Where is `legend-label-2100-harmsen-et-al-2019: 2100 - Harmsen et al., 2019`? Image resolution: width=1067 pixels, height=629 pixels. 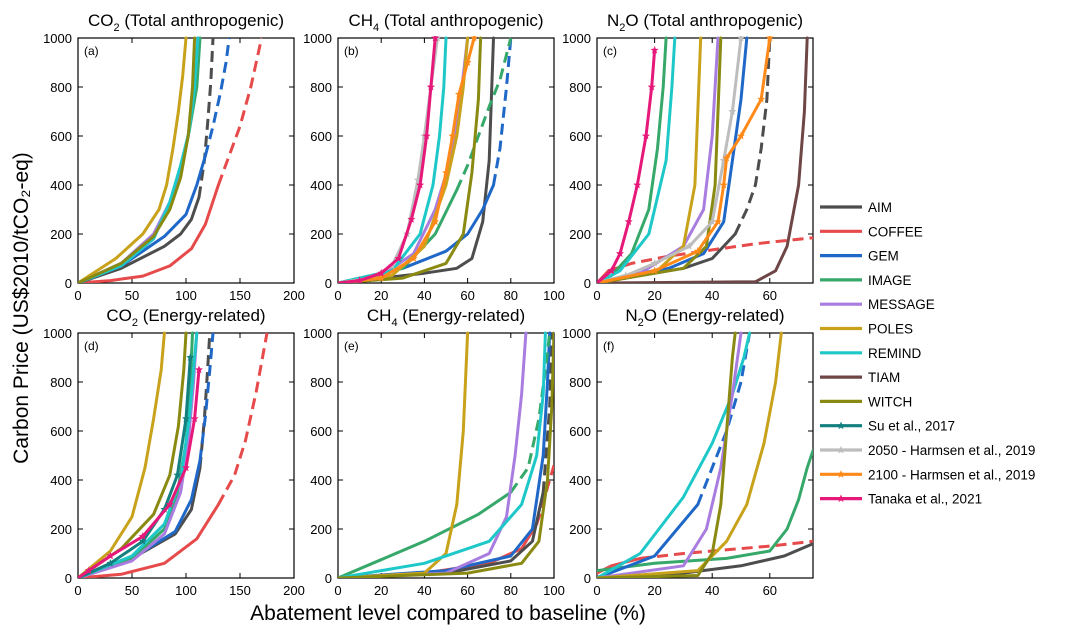 legend-label-2100-harmsen-et-al-2019: 2100 - Harmsen et al., 2019 is located at coordinates (951, 474).